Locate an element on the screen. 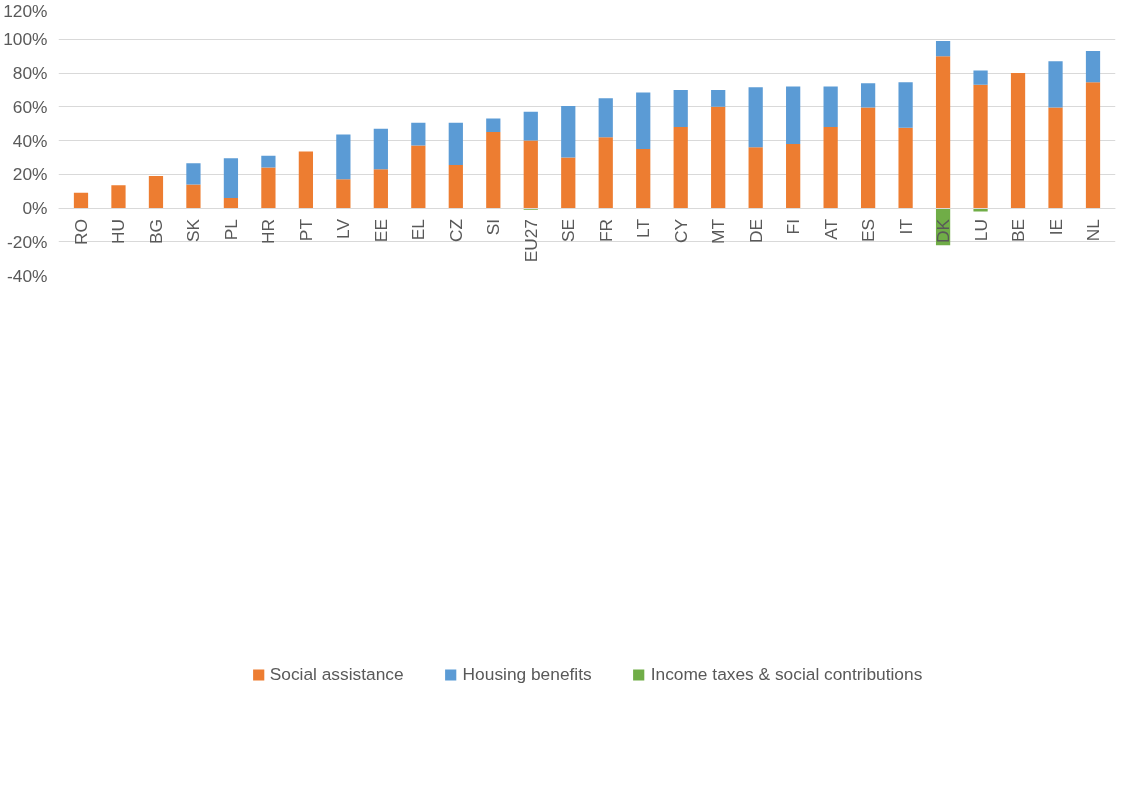  x-tick-label: PL is located at coordinates (230, 229).